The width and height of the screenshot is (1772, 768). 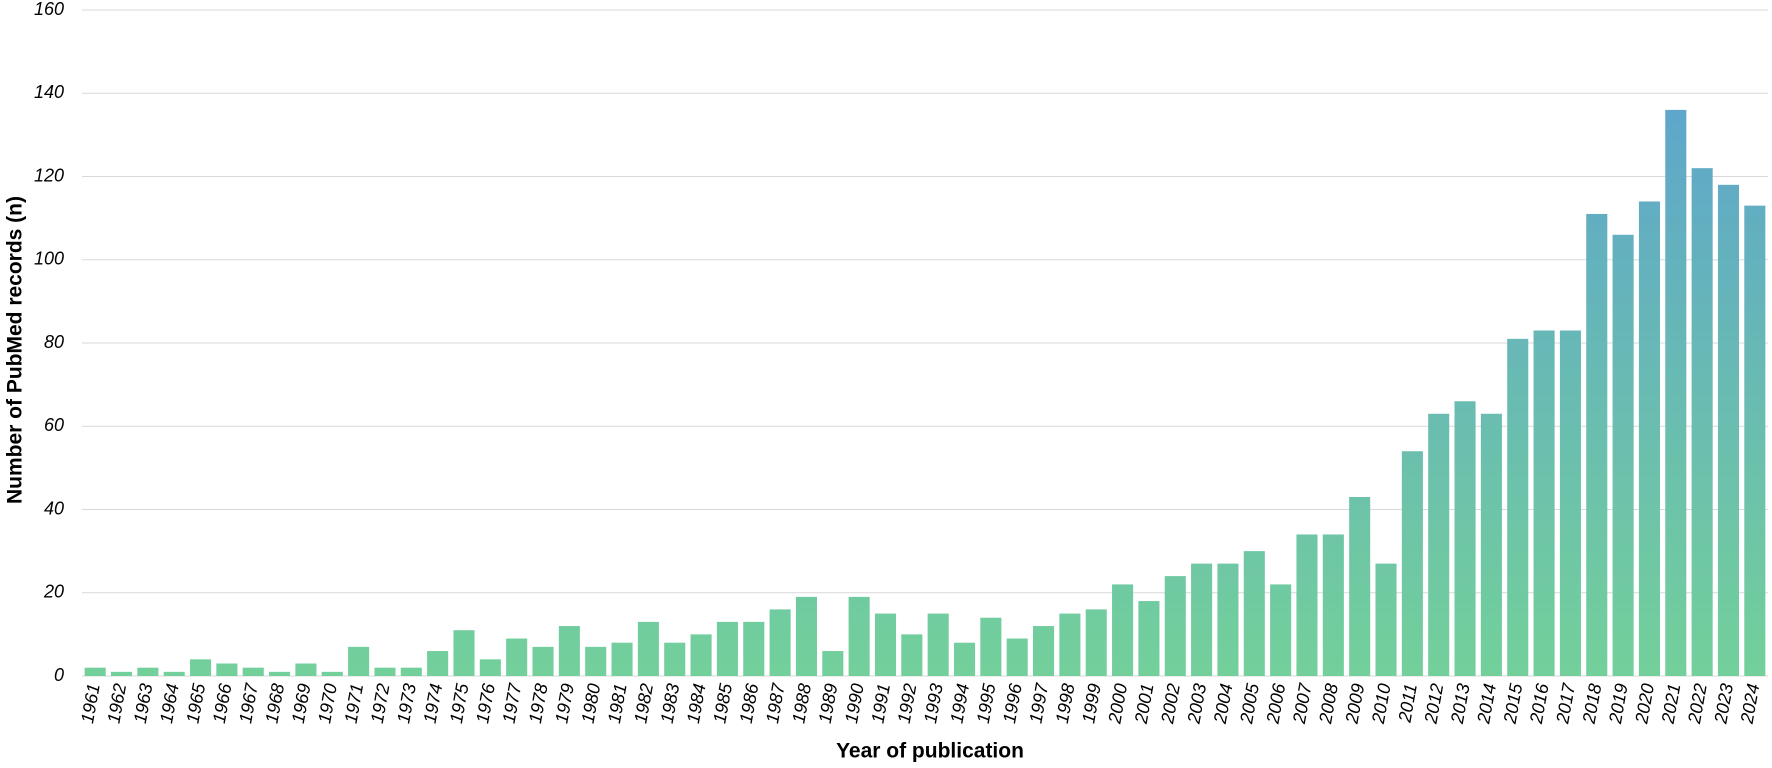 What do you see at coordinates (1012, 703) in the screenshot?
I see `x-tick-label: 1996` at bounding box center [1012, 703].